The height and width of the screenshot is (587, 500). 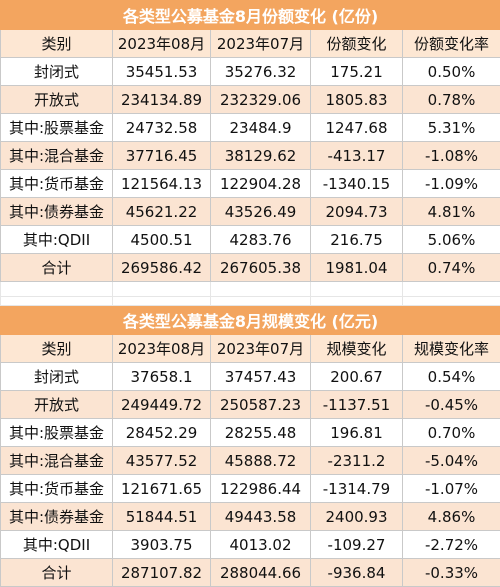 I want to click on table-cell: 1981.04, so click(x=357, y=268).